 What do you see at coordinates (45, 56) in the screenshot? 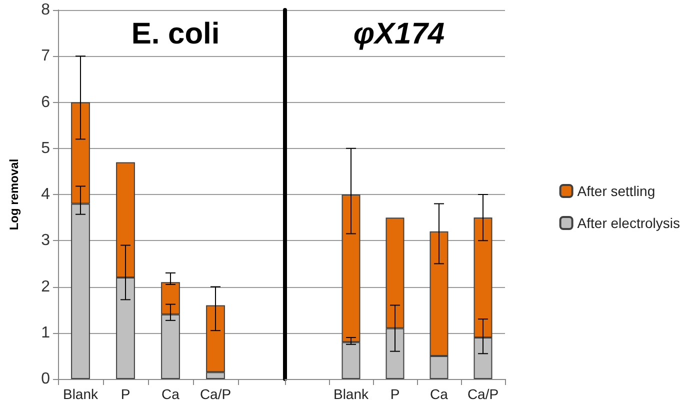
I see `y-tick-label: 7` at bounding box center [45, 56].